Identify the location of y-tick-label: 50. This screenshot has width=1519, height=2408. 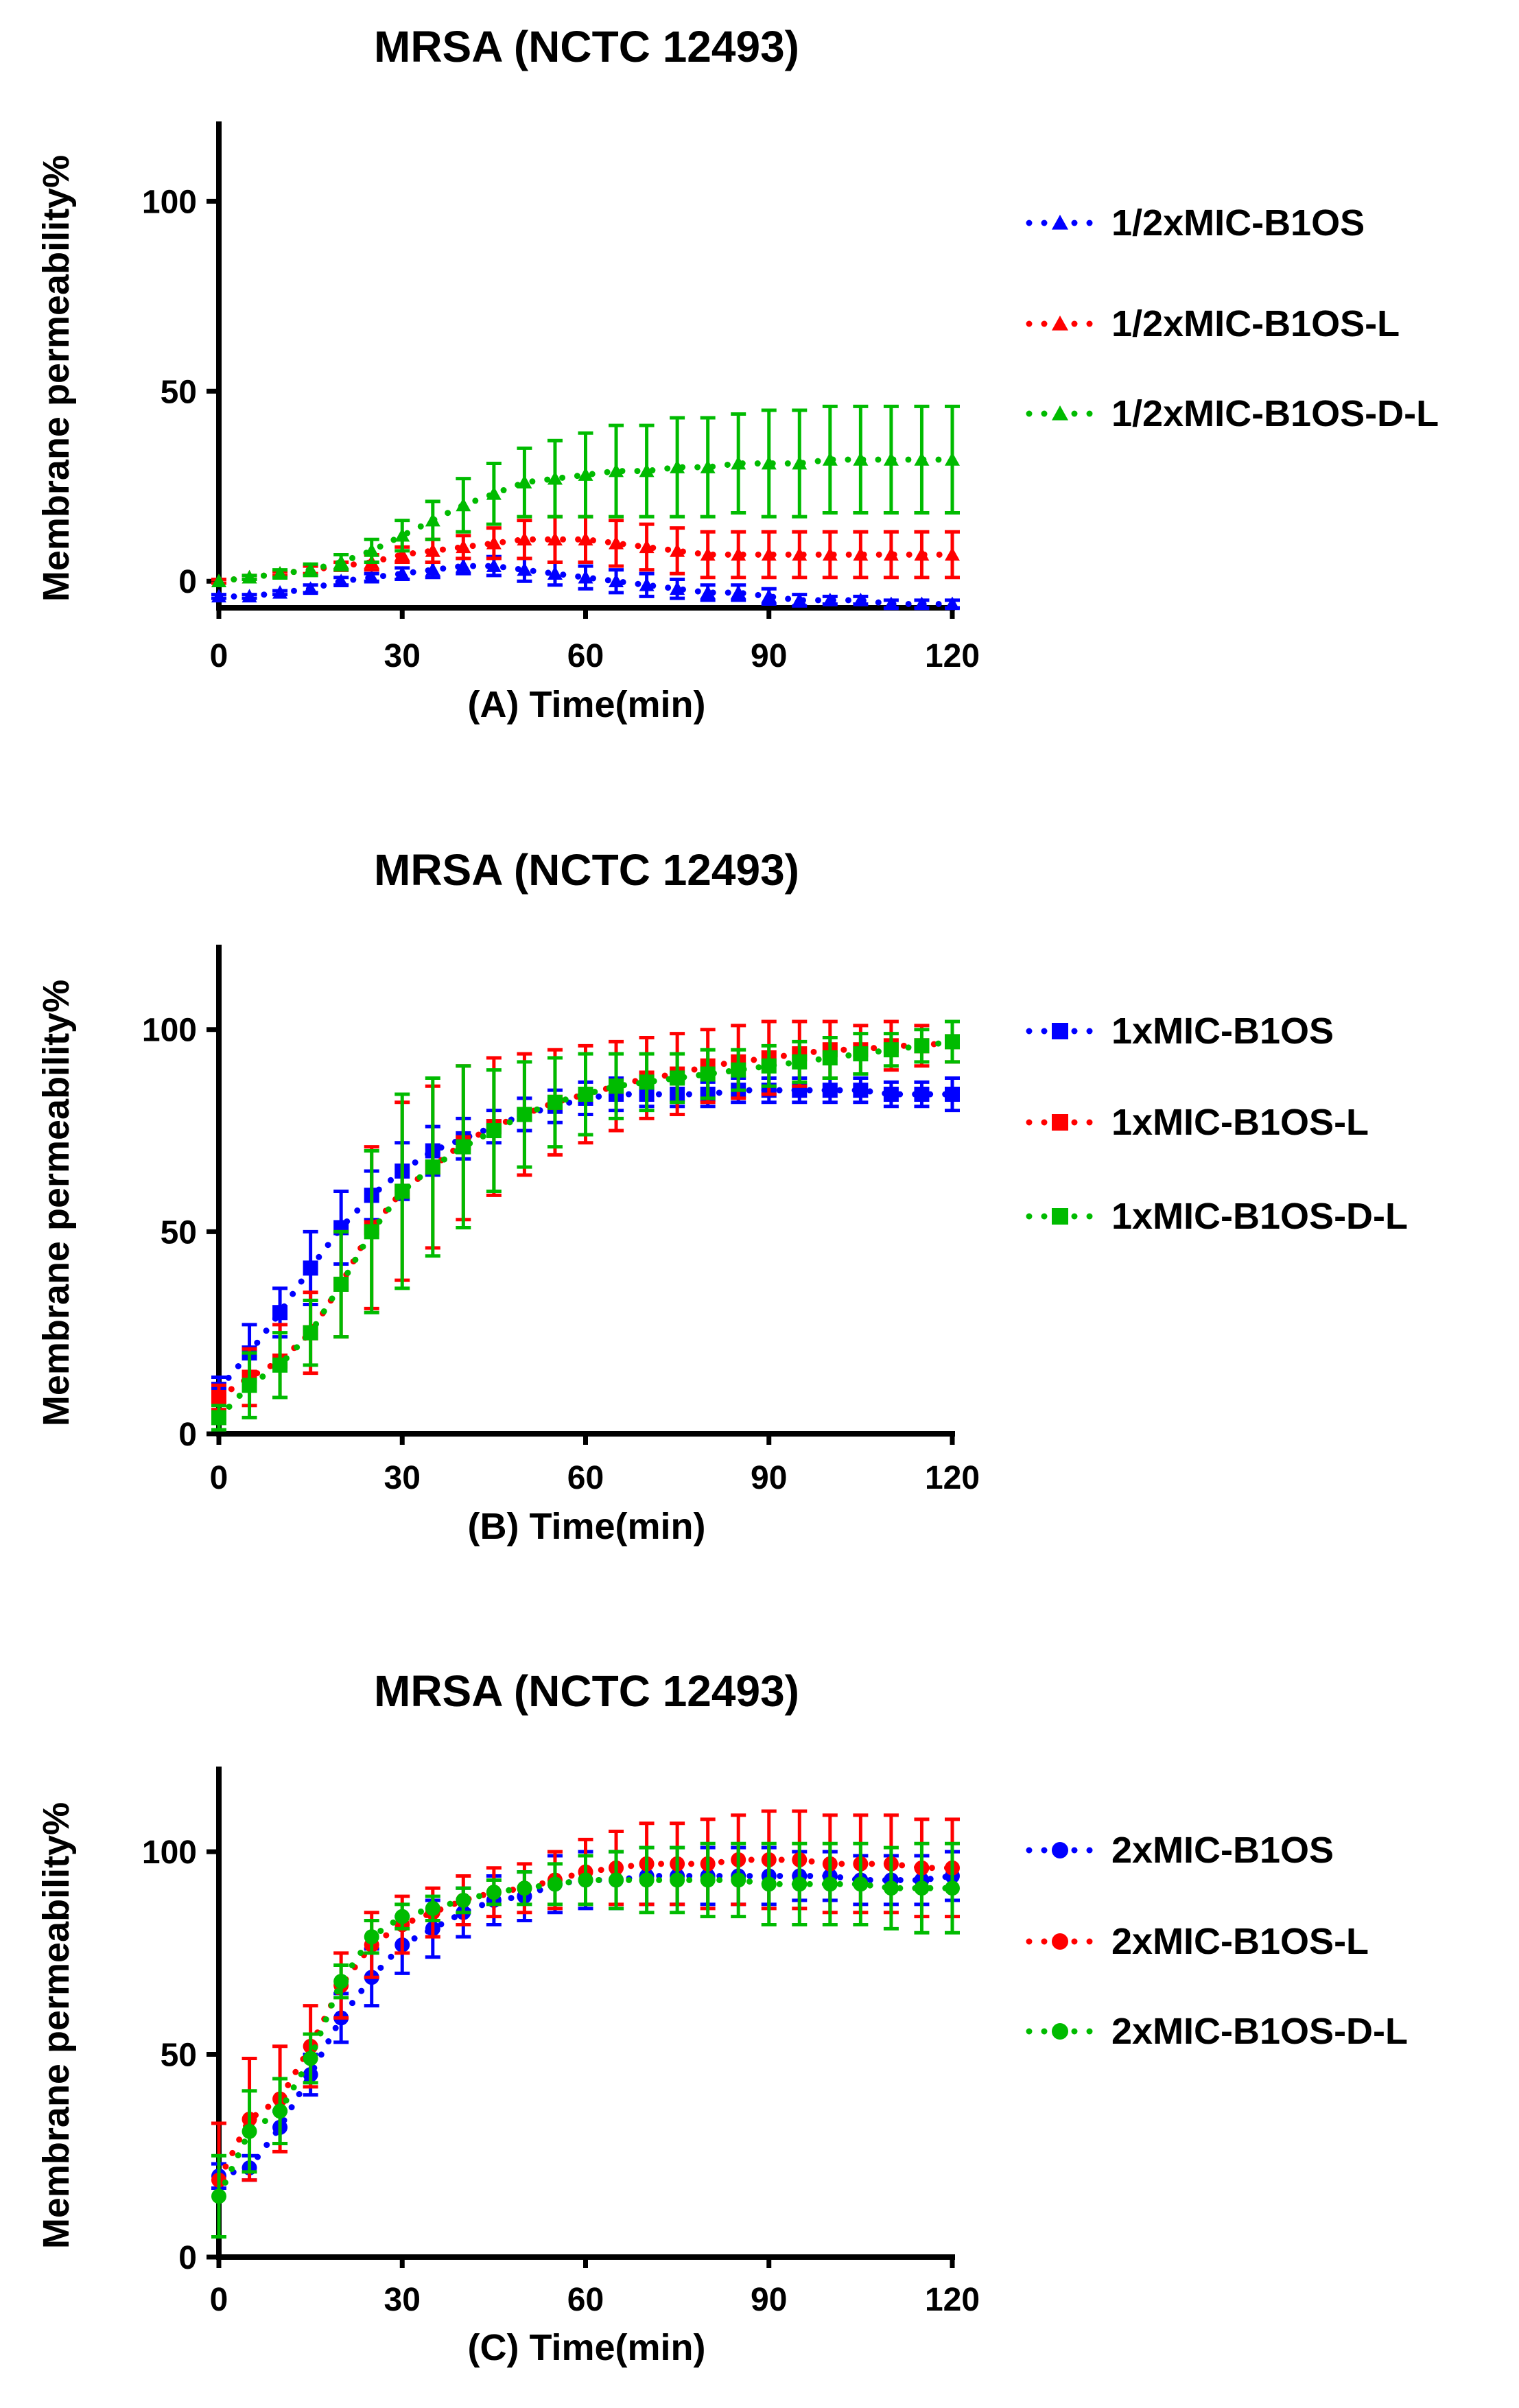
(179, 2056).